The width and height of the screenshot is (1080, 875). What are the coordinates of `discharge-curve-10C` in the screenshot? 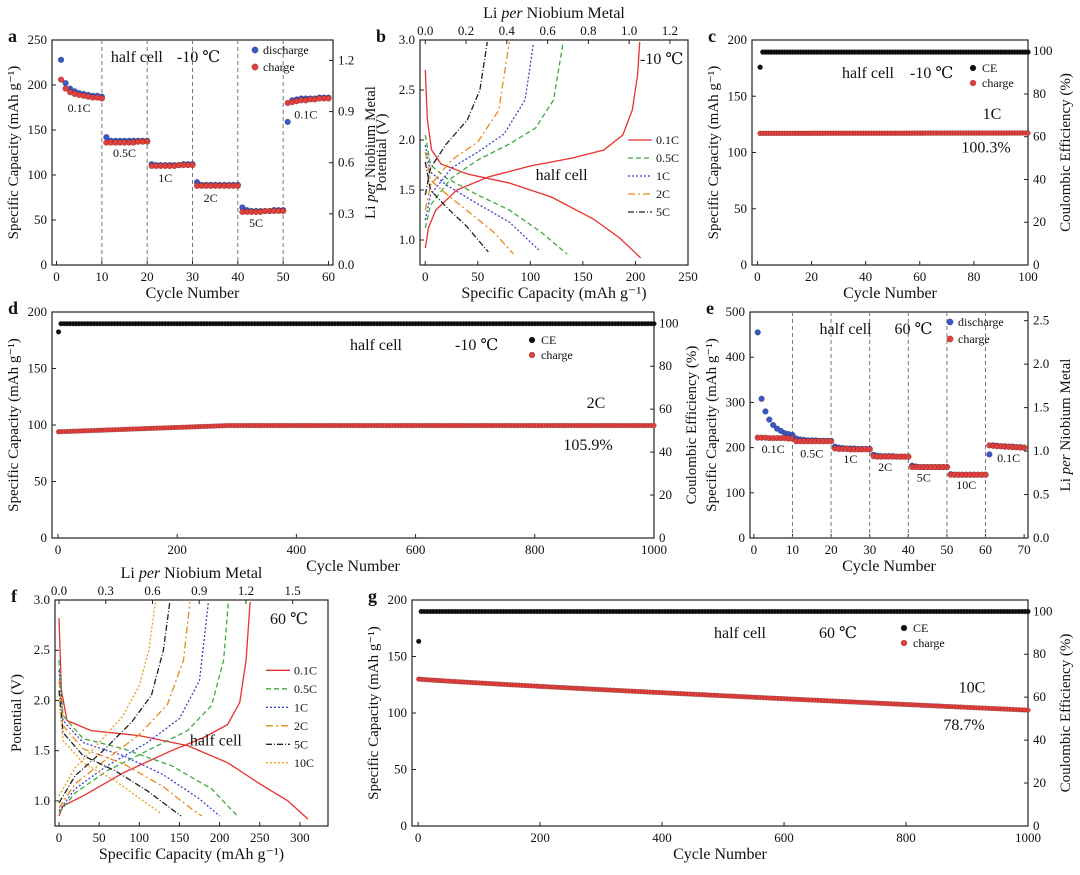 It's located at (109, 757).